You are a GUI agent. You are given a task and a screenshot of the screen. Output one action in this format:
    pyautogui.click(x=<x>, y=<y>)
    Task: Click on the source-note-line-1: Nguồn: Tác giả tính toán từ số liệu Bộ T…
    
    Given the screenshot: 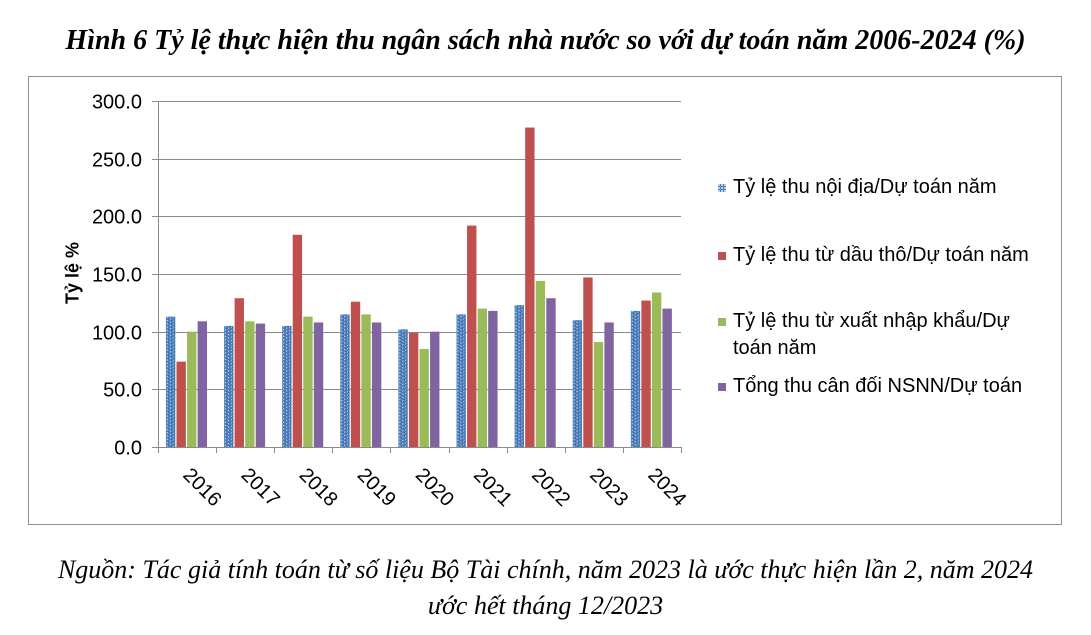 What is the action you would take?
    pyautogui.click(x=545, y=569)
    